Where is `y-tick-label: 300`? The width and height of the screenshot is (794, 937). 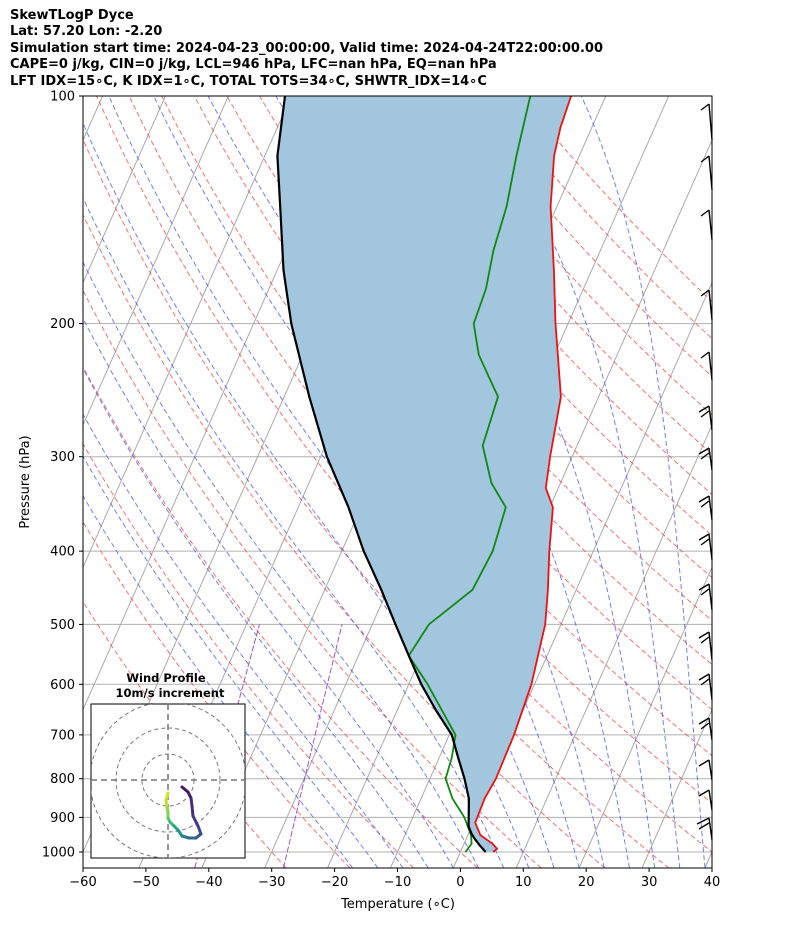
y-tick-label: 300 is located at coordinates (62, 457).